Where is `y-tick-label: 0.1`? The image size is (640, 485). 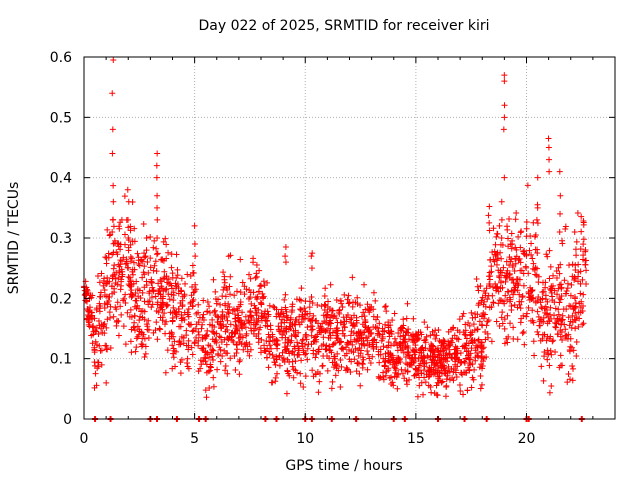 y-tick-label: 0.1 is located at coordinates (61, 360).